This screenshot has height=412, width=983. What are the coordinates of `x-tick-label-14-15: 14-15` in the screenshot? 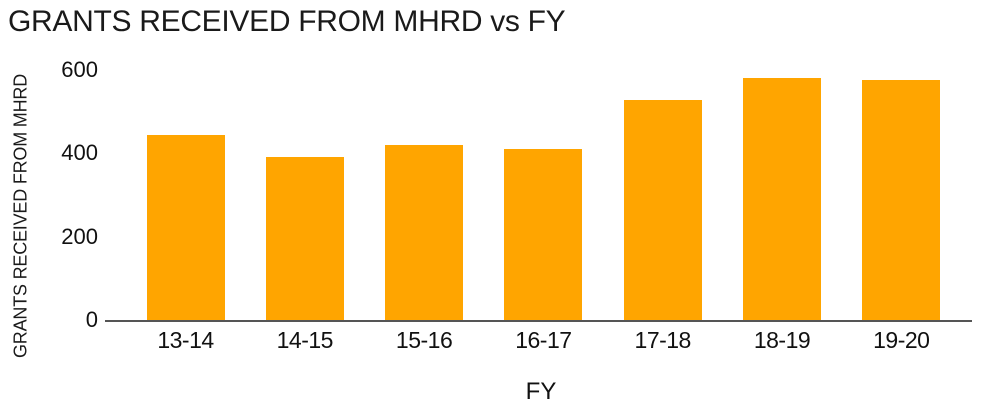 It's located at (305, 340).